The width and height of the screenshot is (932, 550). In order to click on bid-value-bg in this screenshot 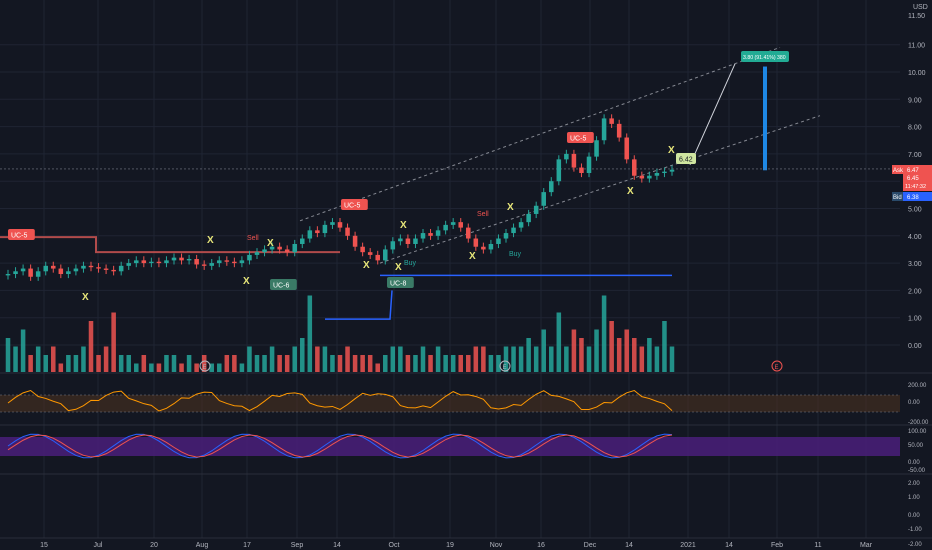, I will do `click(917, 196)`.